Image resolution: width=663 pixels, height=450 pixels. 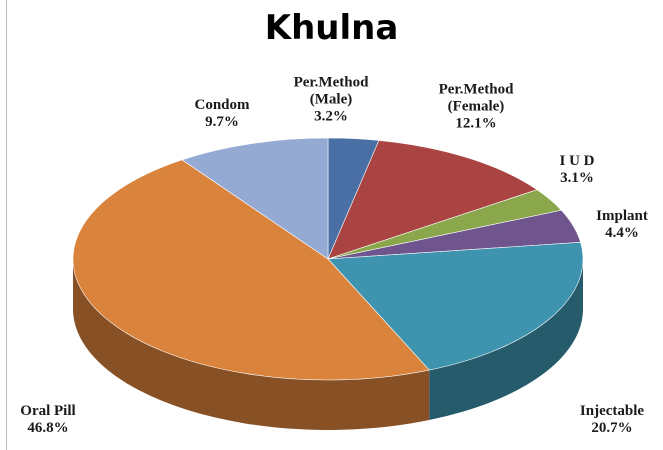 I want to click on frame-edge, so click(x=6, y=225).